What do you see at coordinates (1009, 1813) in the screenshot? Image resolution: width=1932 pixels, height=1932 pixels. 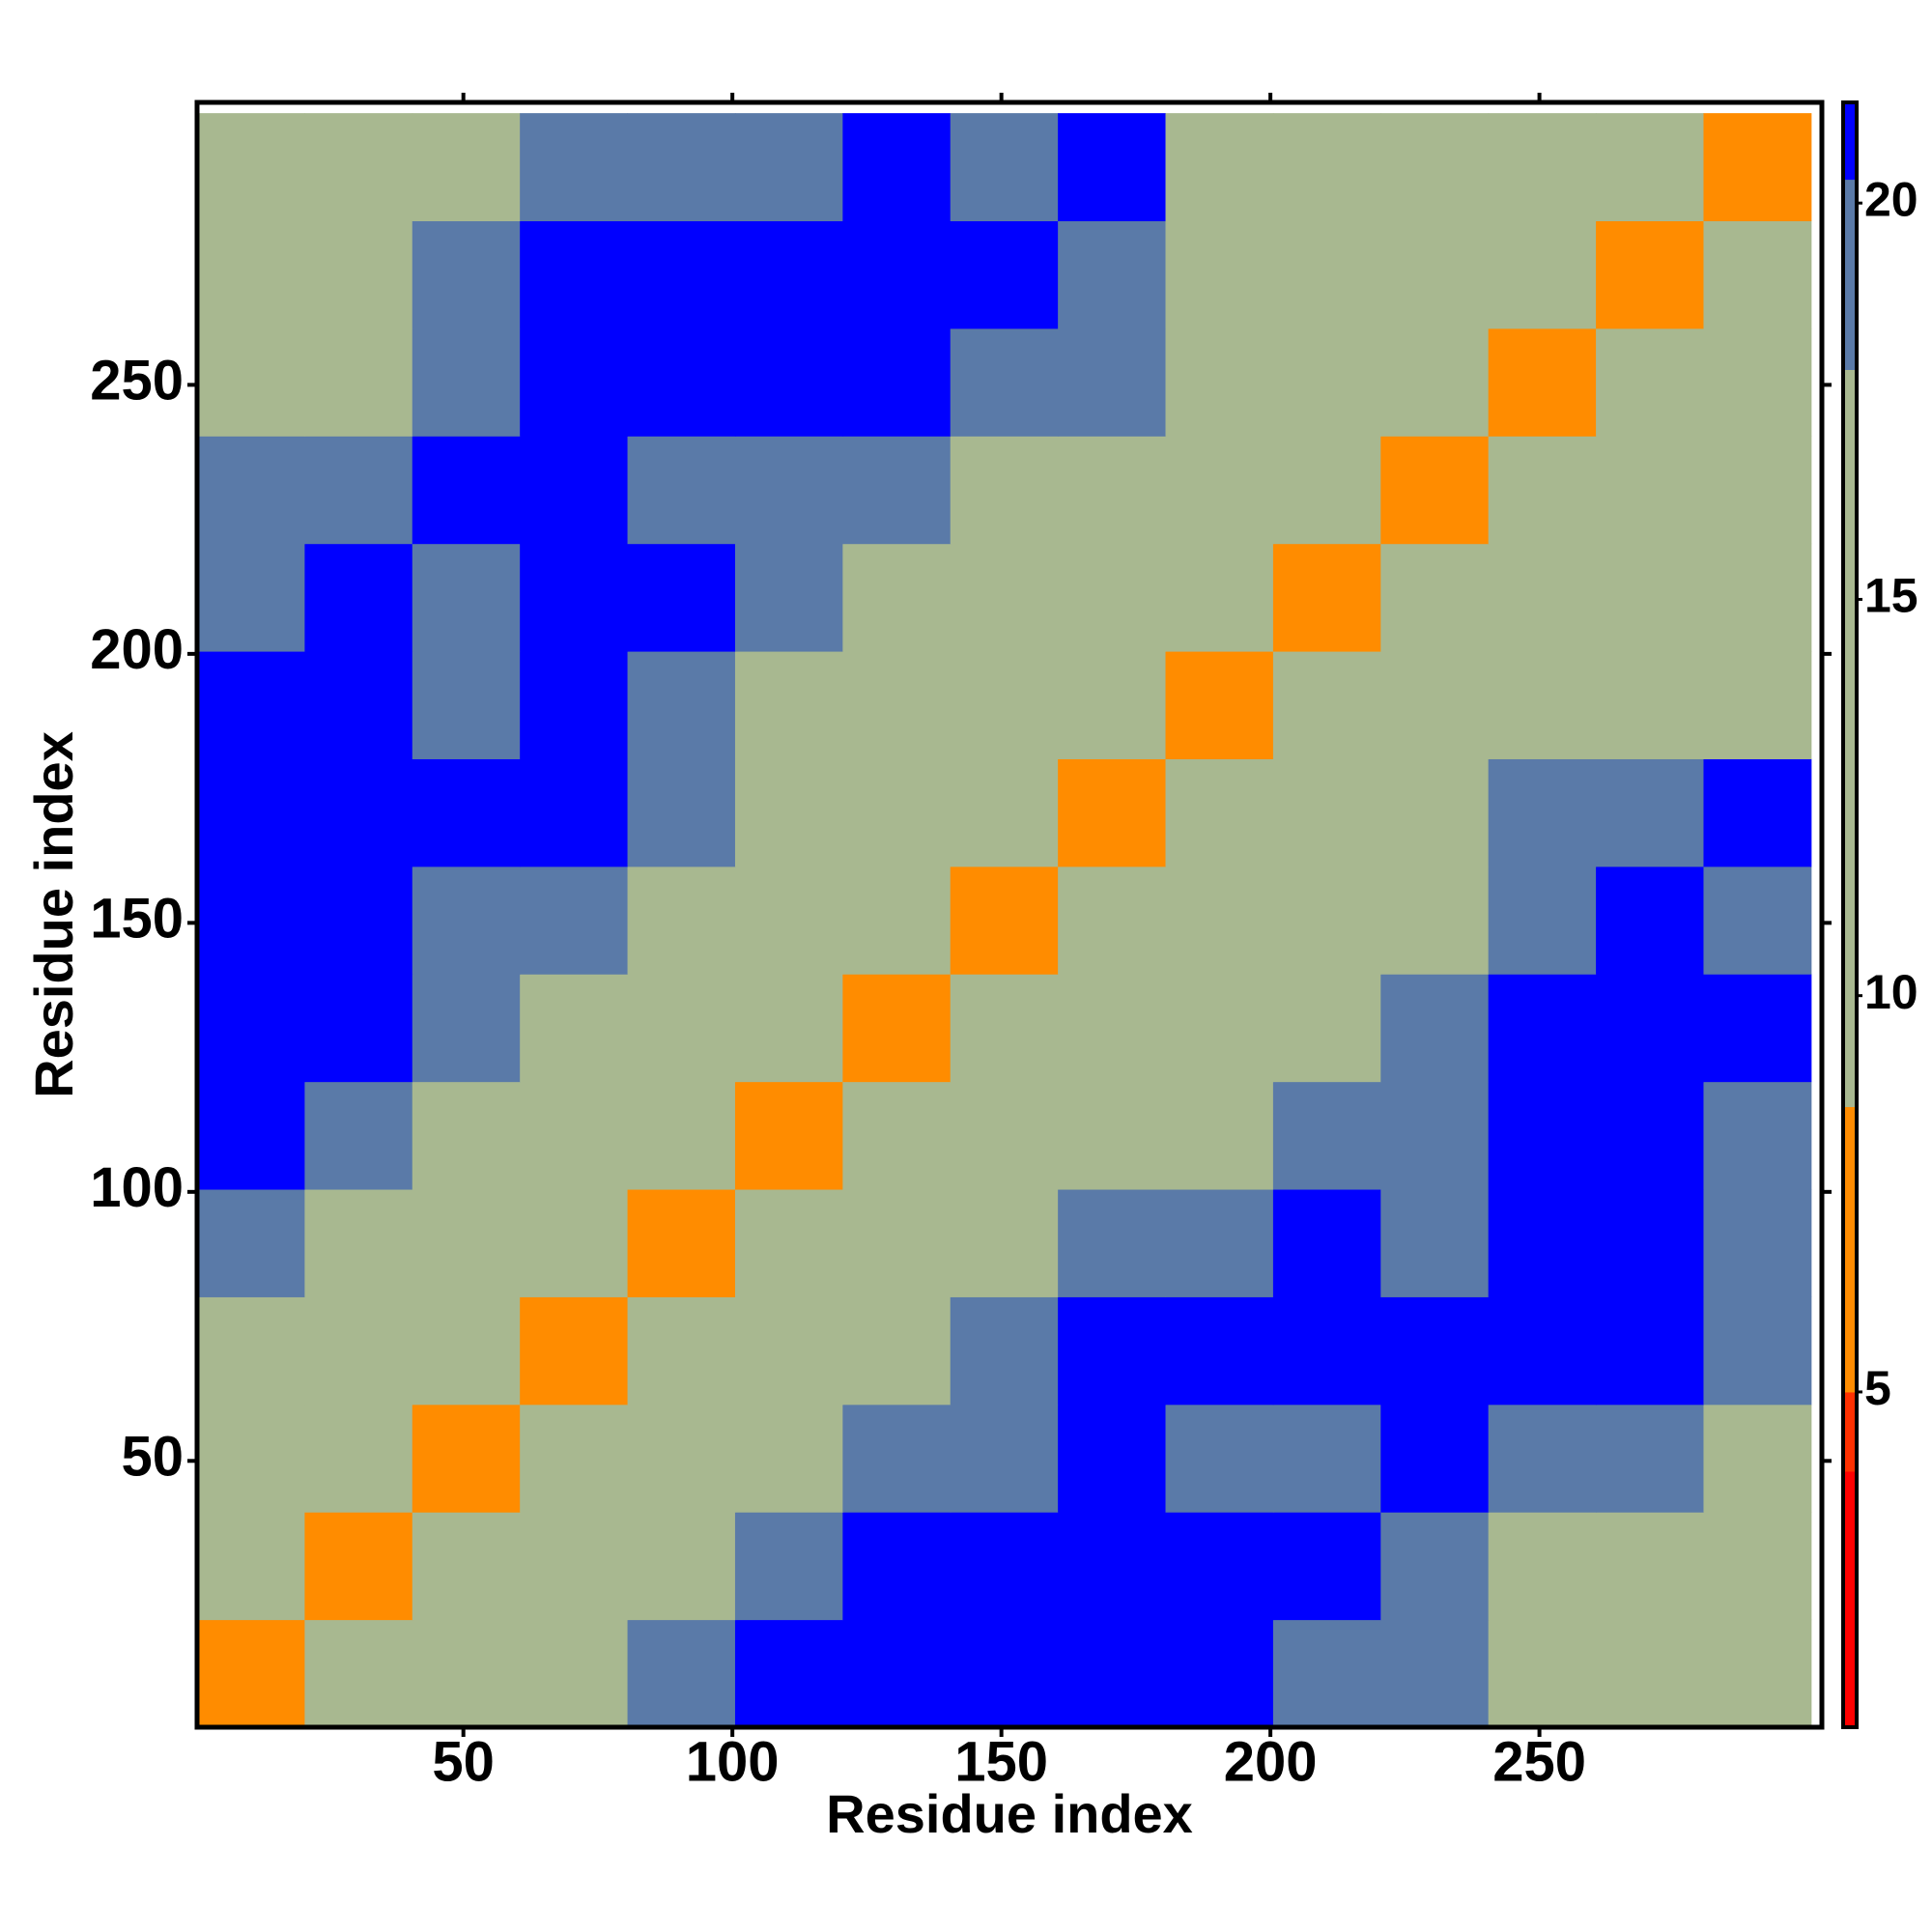 I see `x-axis-label: Residue index` at bounding box center [1009, 1813].